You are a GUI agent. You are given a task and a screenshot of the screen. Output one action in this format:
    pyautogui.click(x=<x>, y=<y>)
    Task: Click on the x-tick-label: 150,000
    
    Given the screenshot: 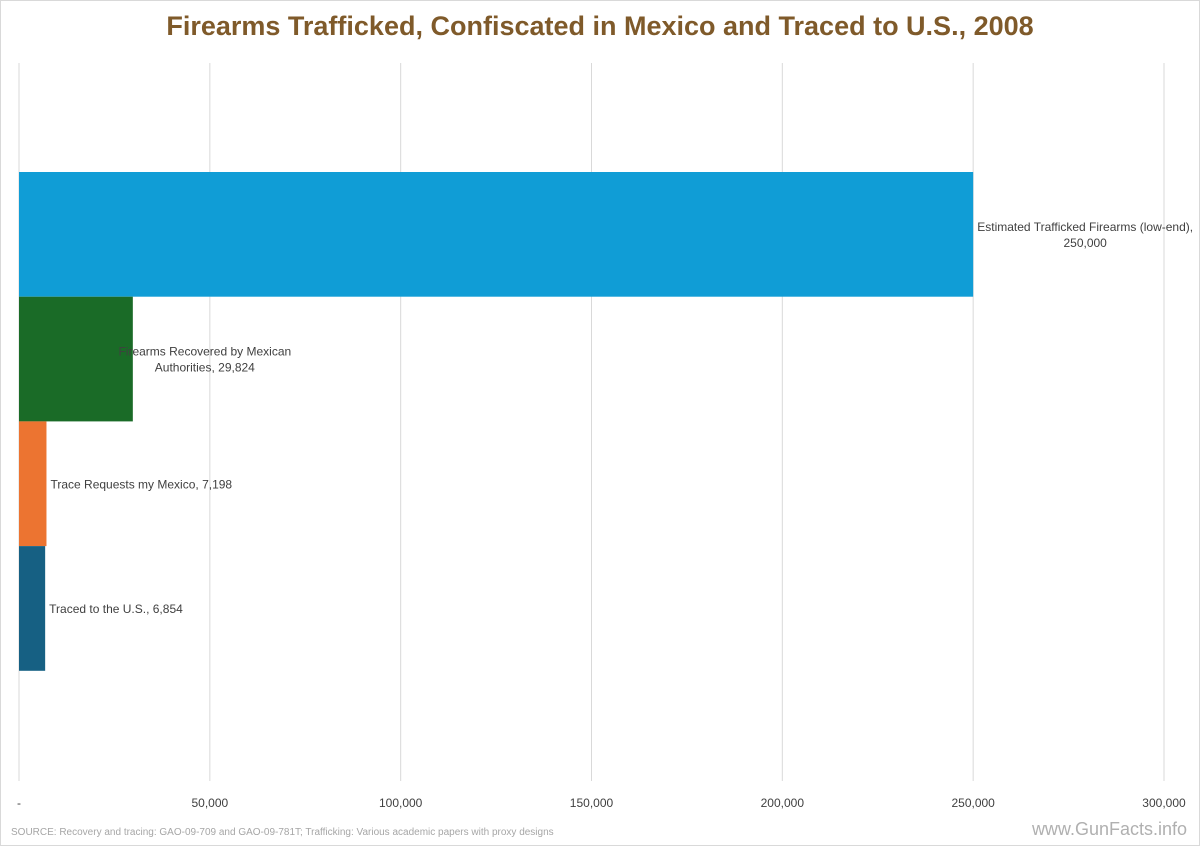 What is the action you would take?
    pyautogui.click(x=592, y=803)
    